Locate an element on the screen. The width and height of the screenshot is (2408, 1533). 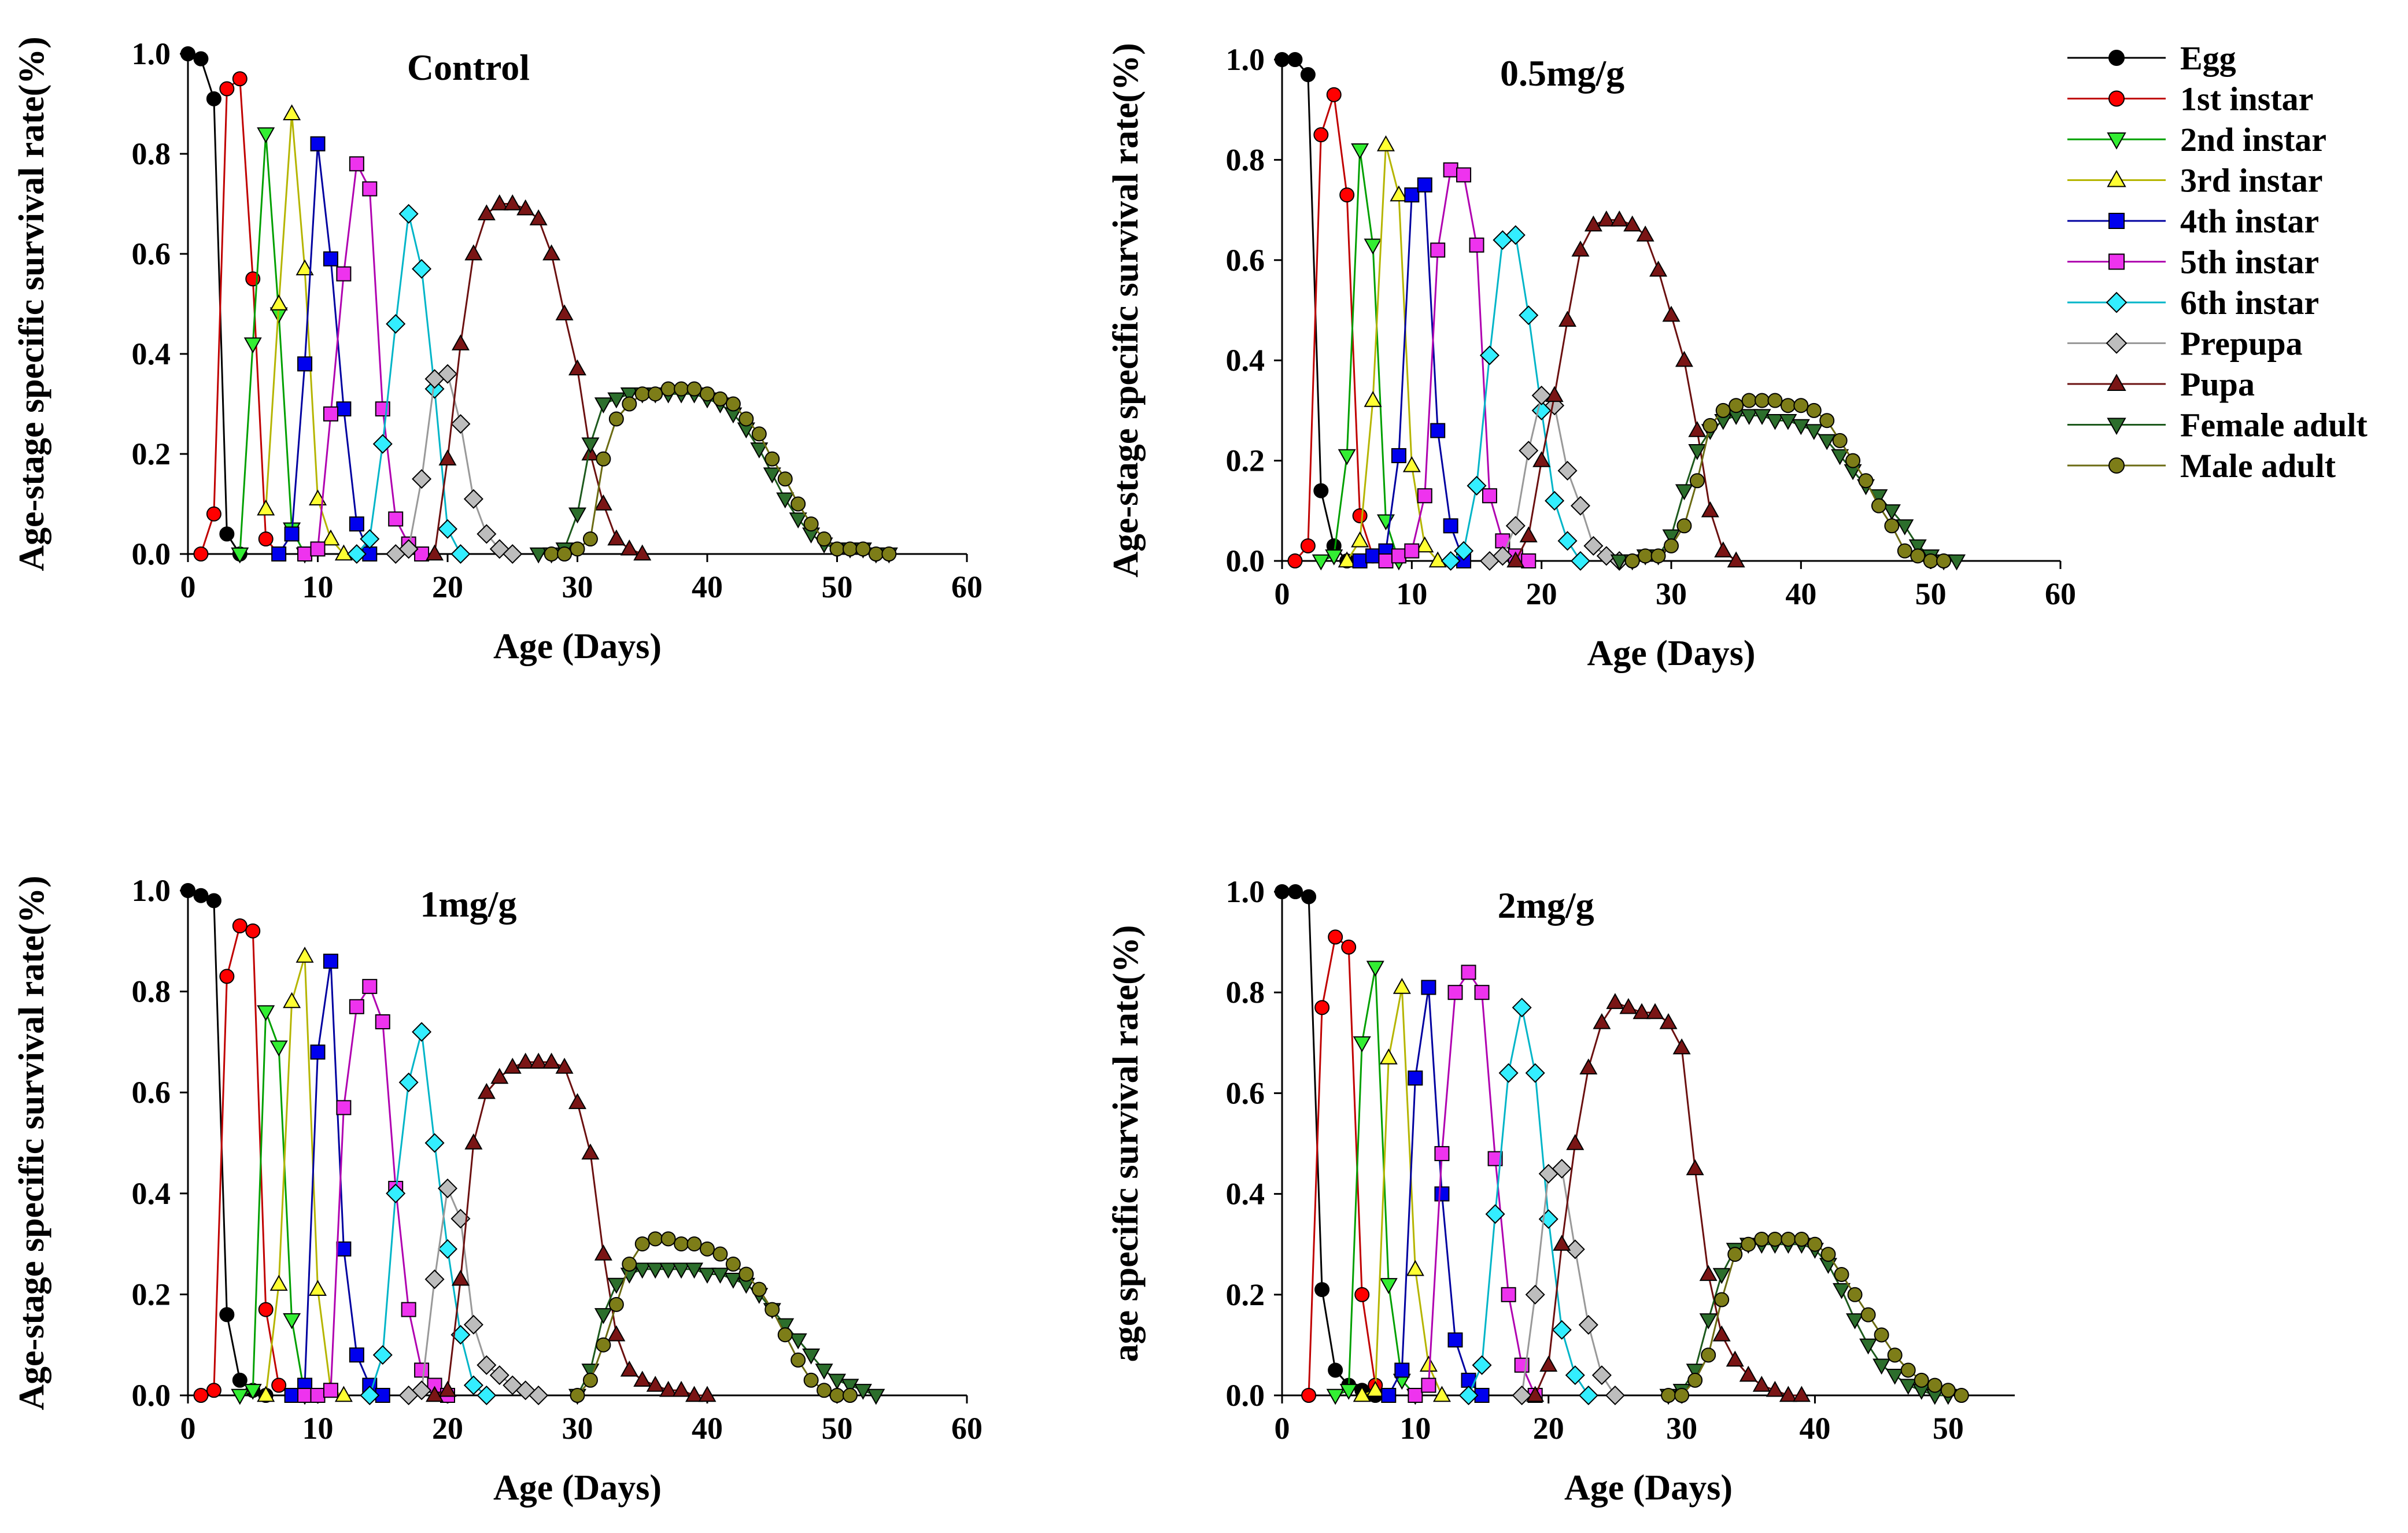
legend-marker is located at coordinates (2116, 141).